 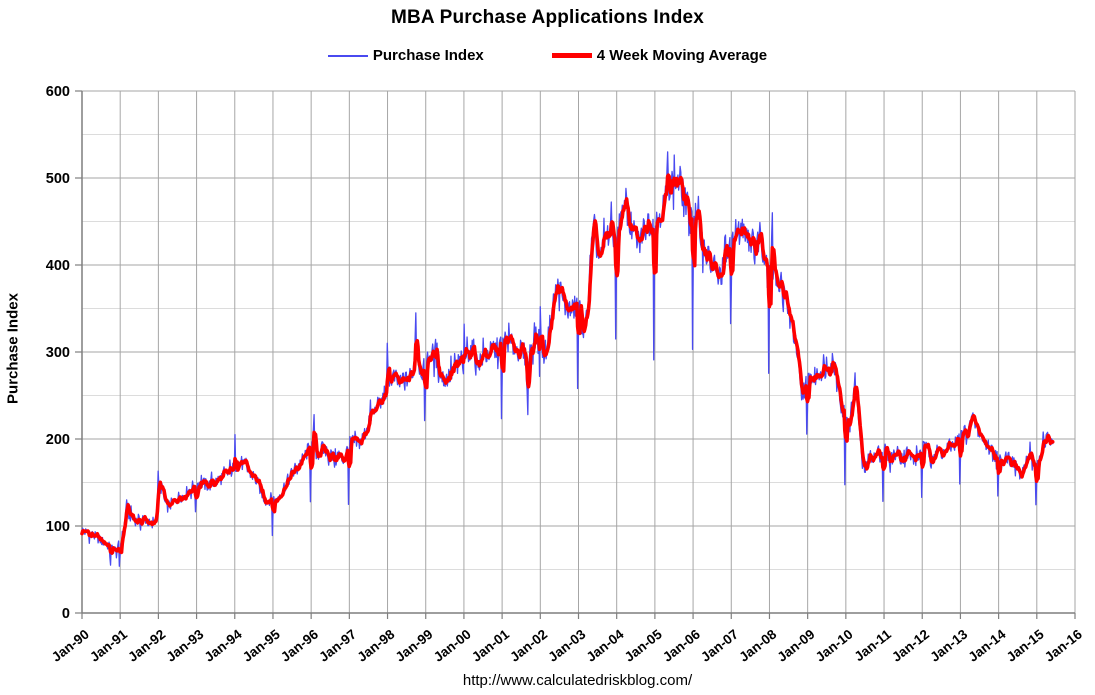 I want to click on x-tick-label: Jan-93, so click(x=184, y=645).